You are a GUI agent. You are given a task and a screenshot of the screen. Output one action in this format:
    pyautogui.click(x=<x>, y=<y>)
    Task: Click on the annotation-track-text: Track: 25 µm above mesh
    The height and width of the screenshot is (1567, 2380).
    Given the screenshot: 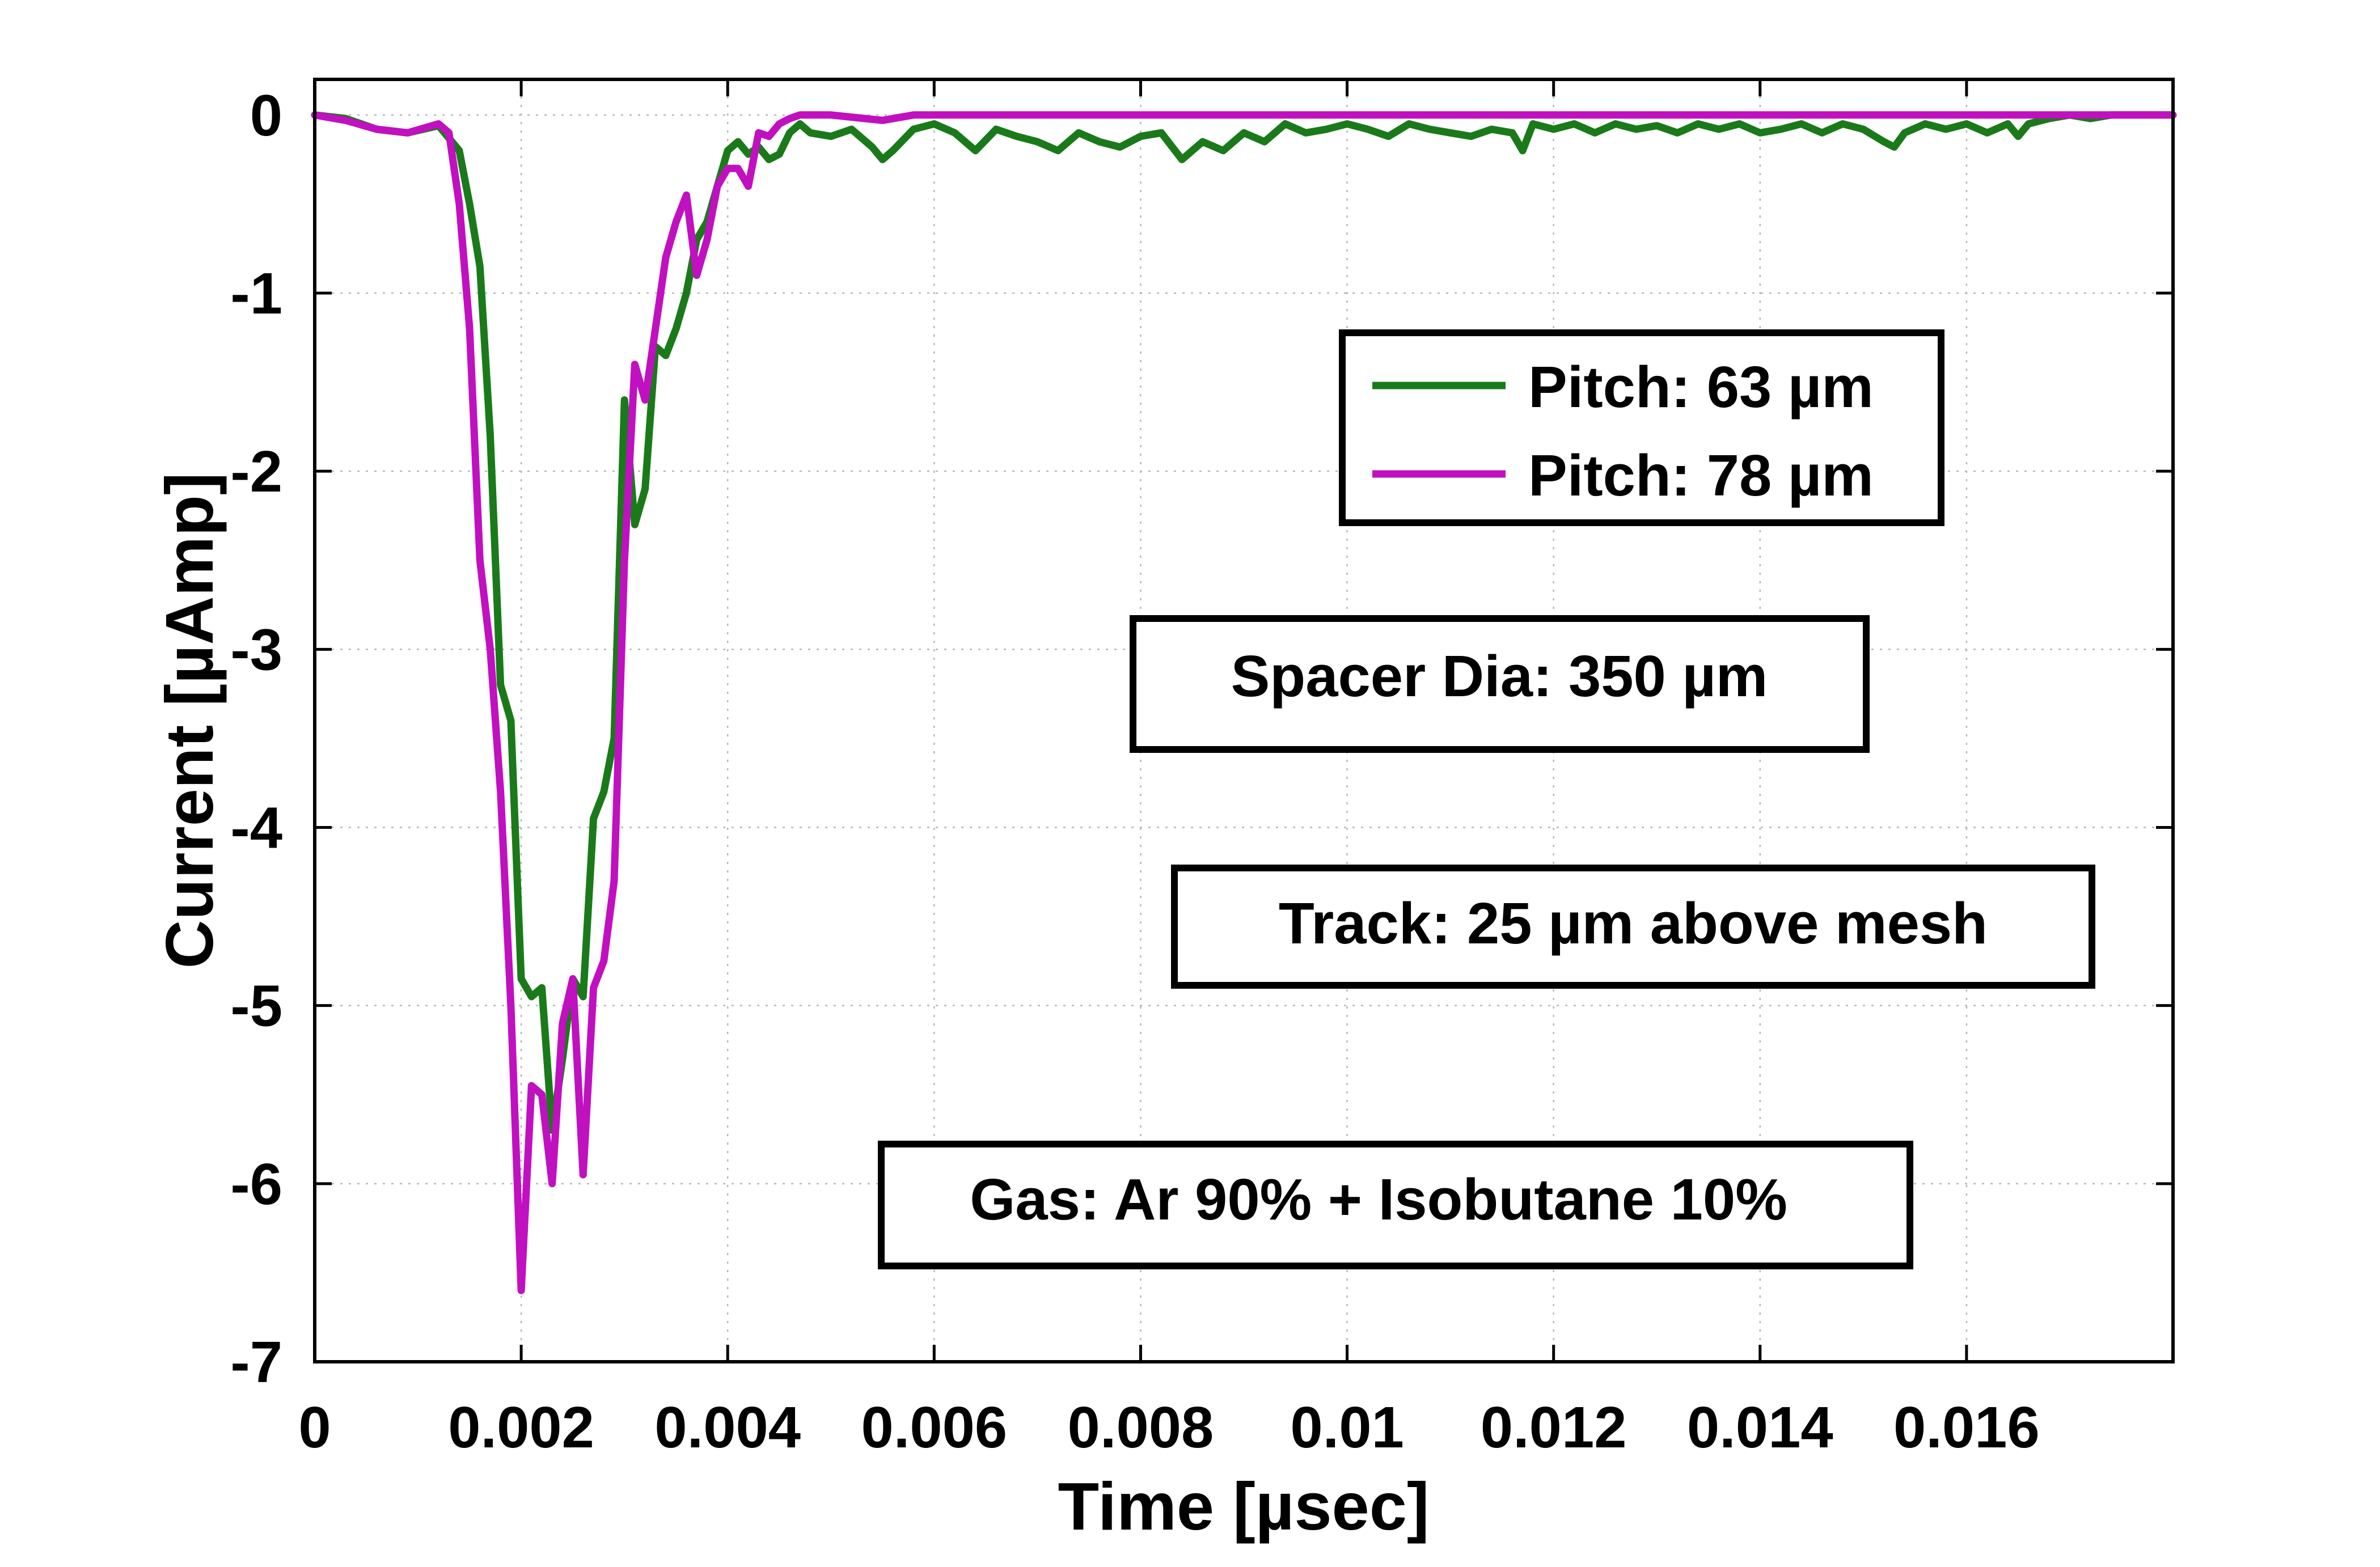 What is the action you would take?
    pyautogui.click(x=1633, y=924)
    